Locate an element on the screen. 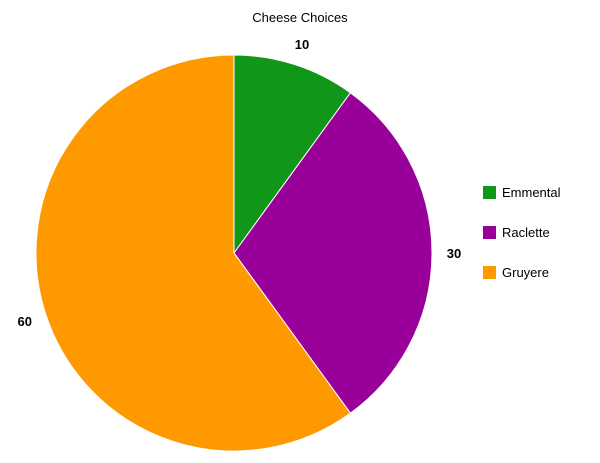 This screenshot has height=463, width=600. legend-item-gruyere: Gruyere is located at coordinates (516, 272).